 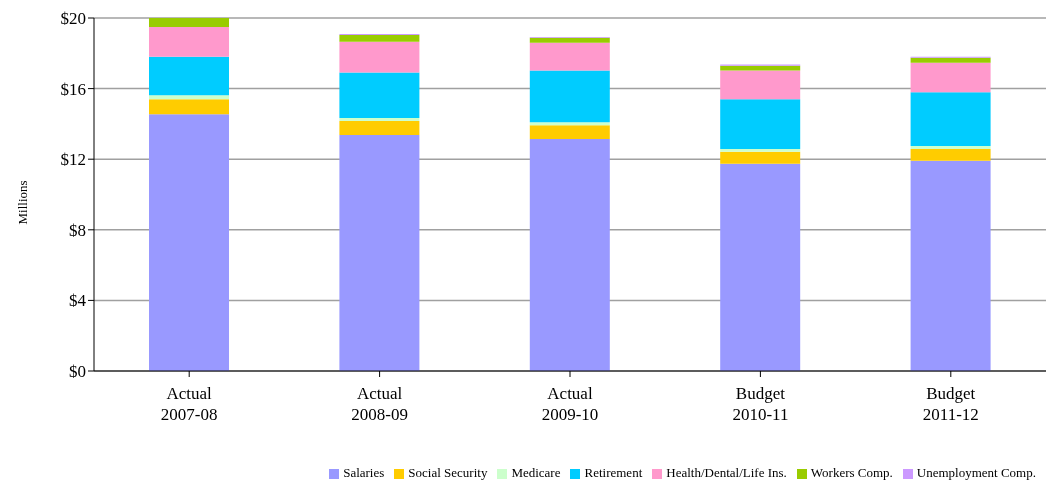 I want to click on x-tick-label: Budget 2011-12, so click(x=950, y=404).